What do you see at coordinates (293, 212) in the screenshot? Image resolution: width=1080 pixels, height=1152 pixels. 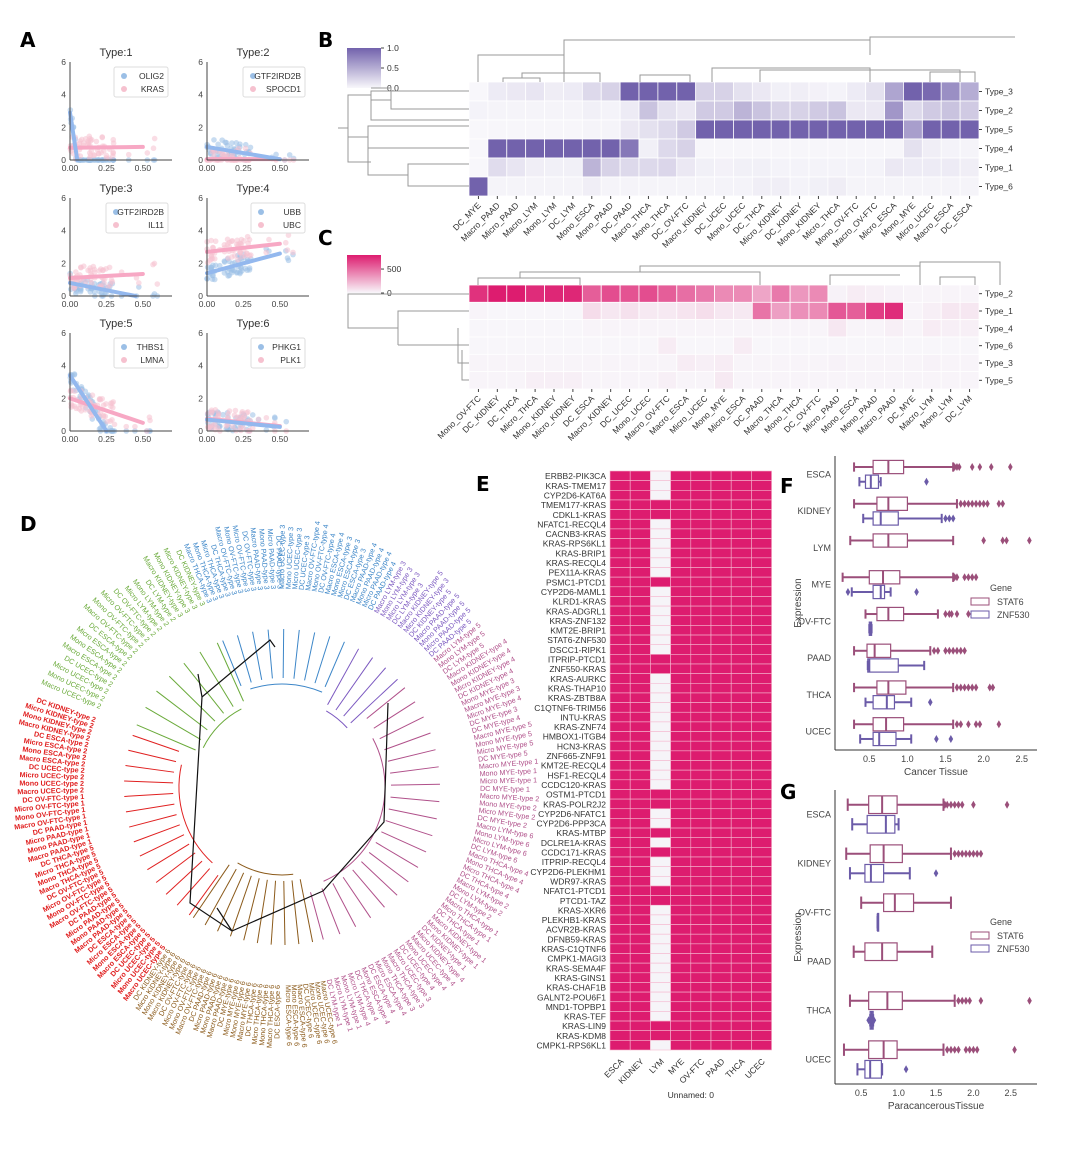 I see `legend-label: UBB` at bounding box center [293, 212].